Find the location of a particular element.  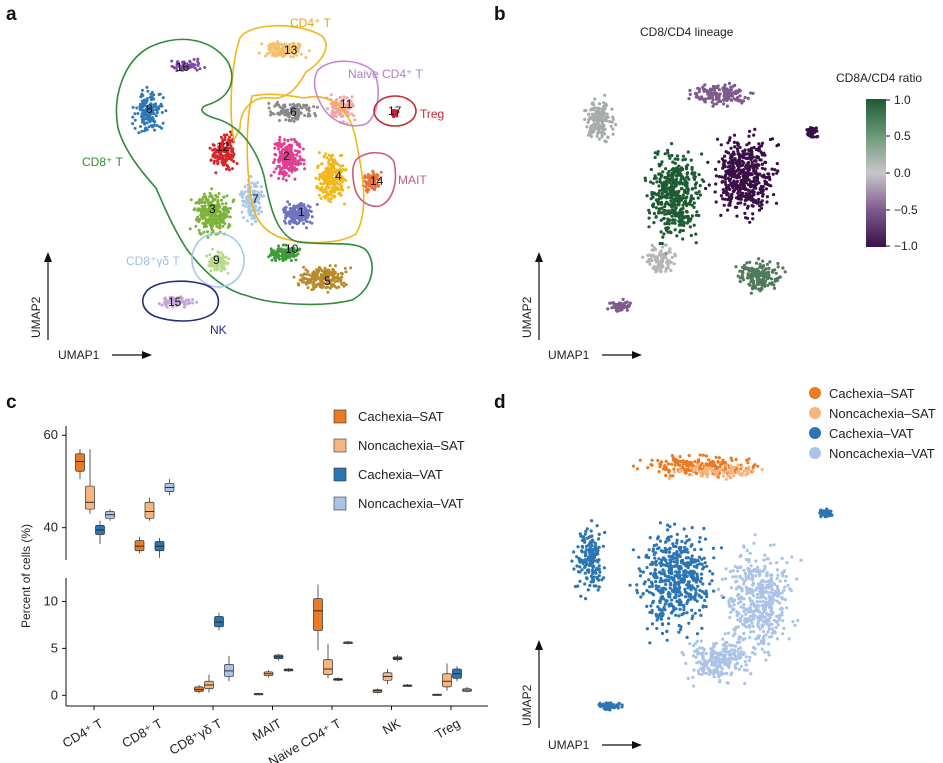

label-nk: NK is located at coordinates (218, 330).